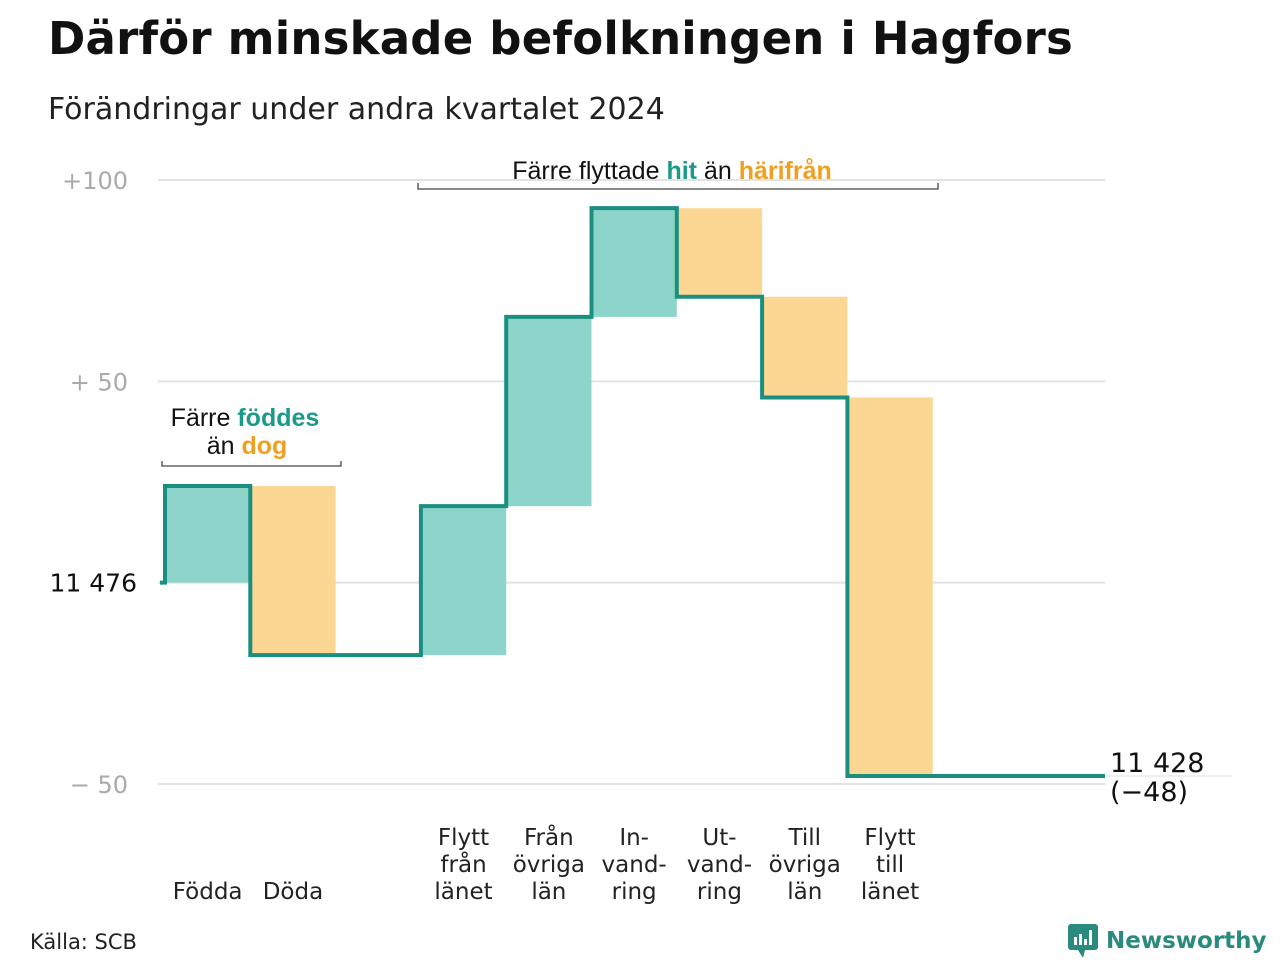 The image size is (1280, 960). Describe the element at coordinates (634, 838) in the screenshot. I see `category-label: In-` at that location.